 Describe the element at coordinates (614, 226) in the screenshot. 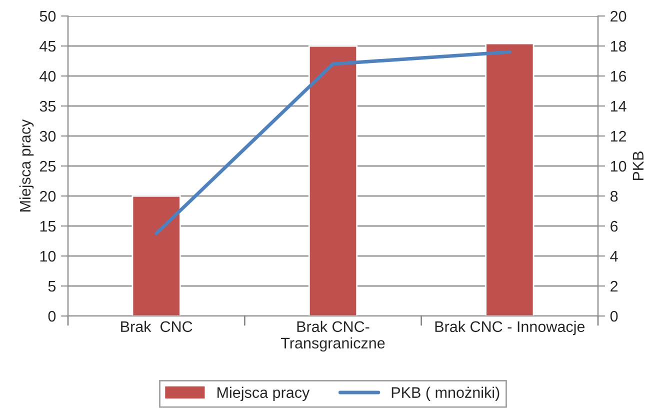

I see `y2-tick-label: 6` at that location.